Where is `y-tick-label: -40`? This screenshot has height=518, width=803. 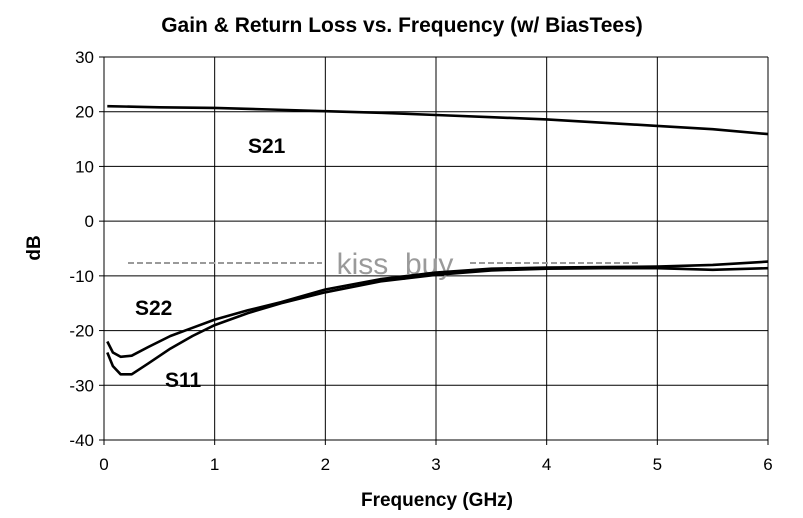
y-tick-label: -40 is located at coordinates (81, 440).